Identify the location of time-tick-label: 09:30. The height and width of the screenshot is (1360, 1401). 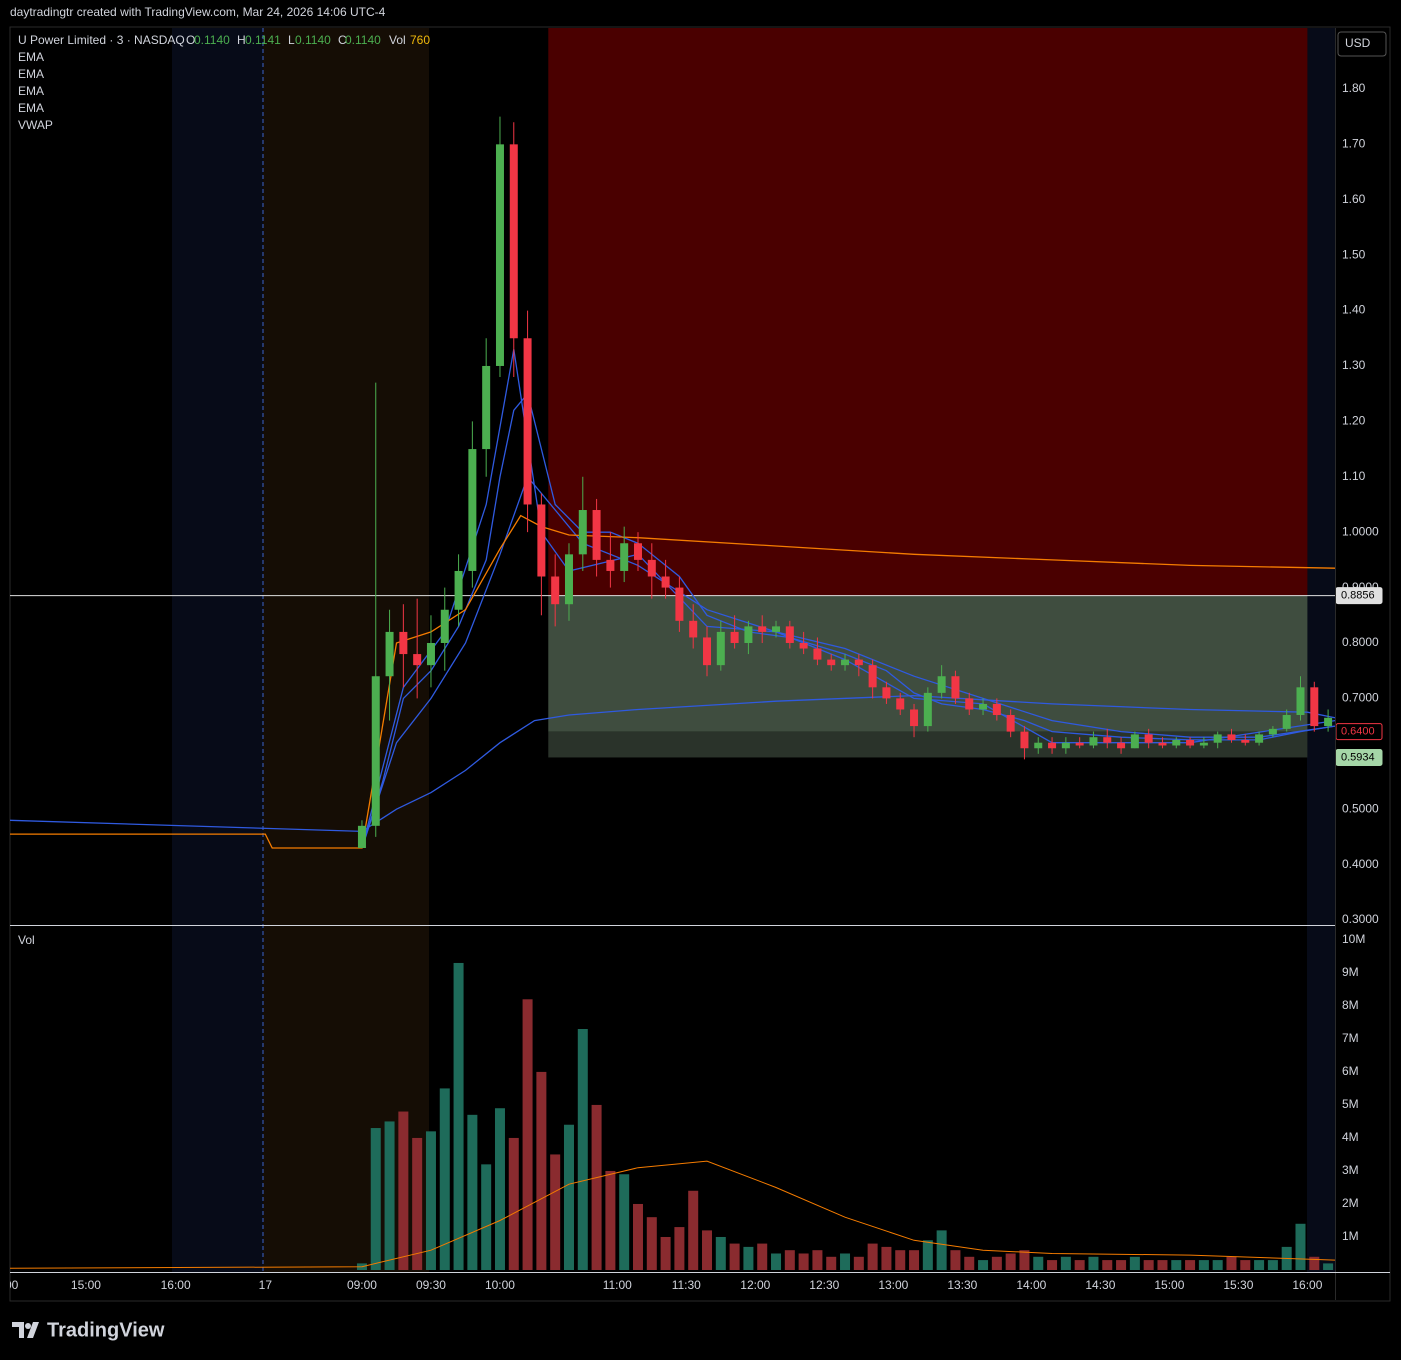
(431, 1285).